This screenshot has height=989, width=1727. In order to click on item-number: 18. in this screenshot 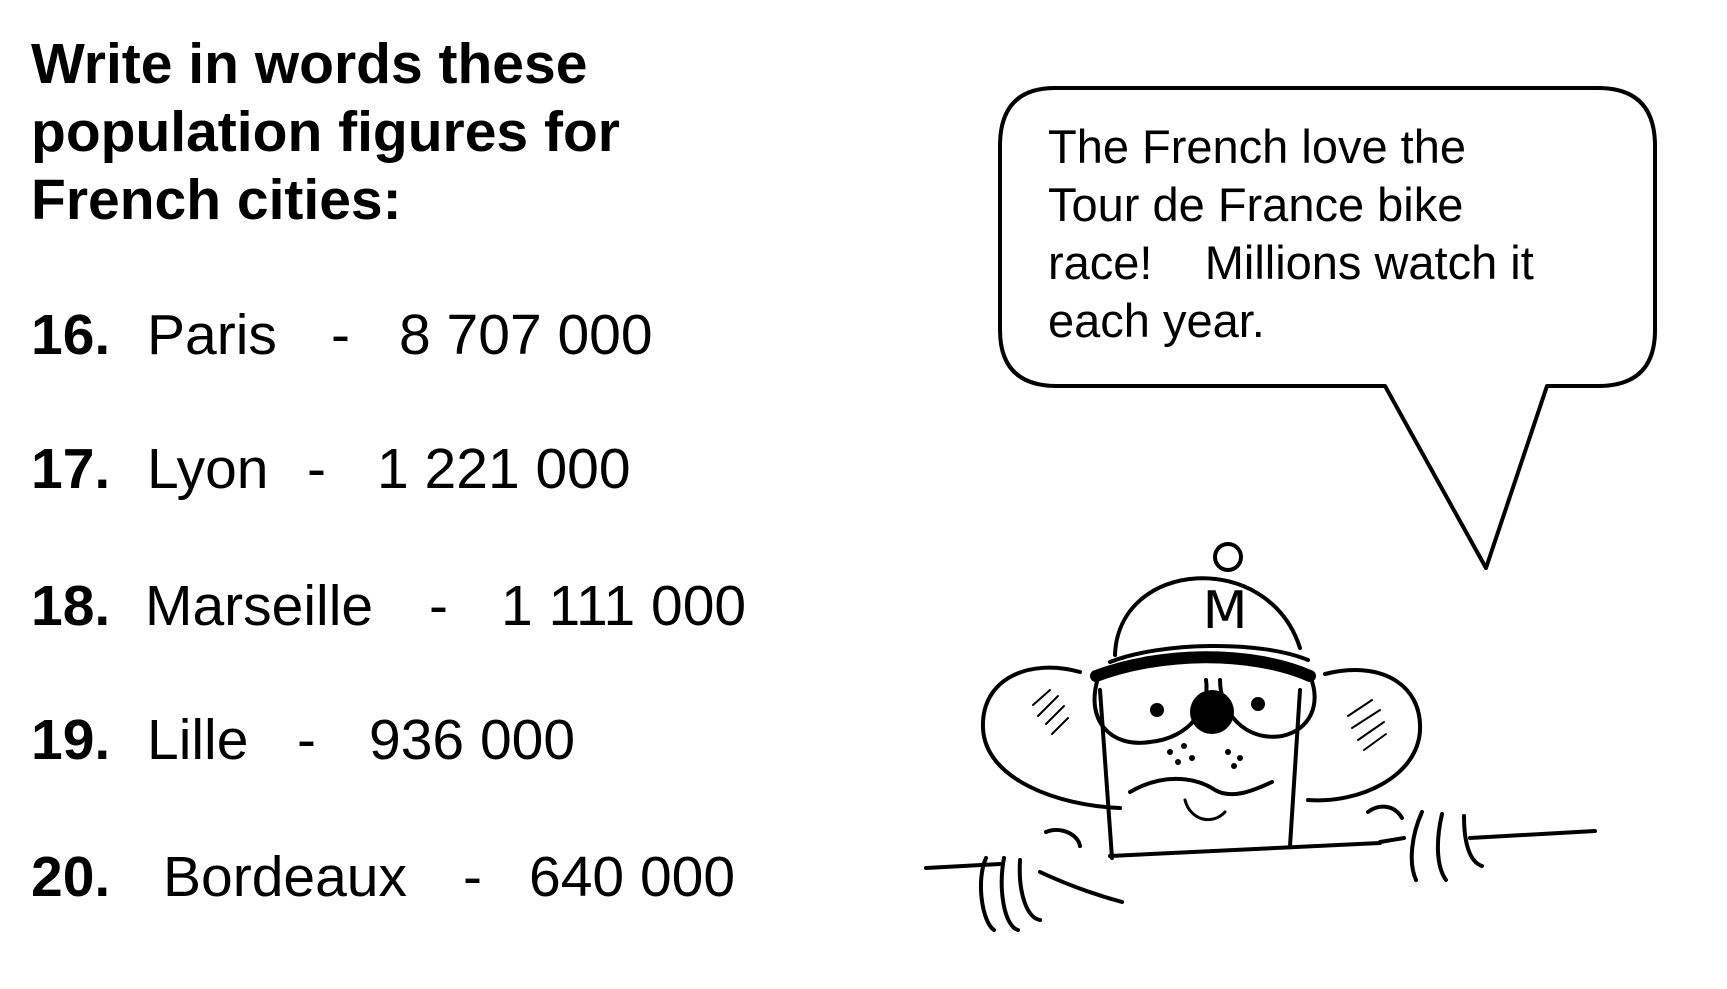, I will do `click(71, 606)`.